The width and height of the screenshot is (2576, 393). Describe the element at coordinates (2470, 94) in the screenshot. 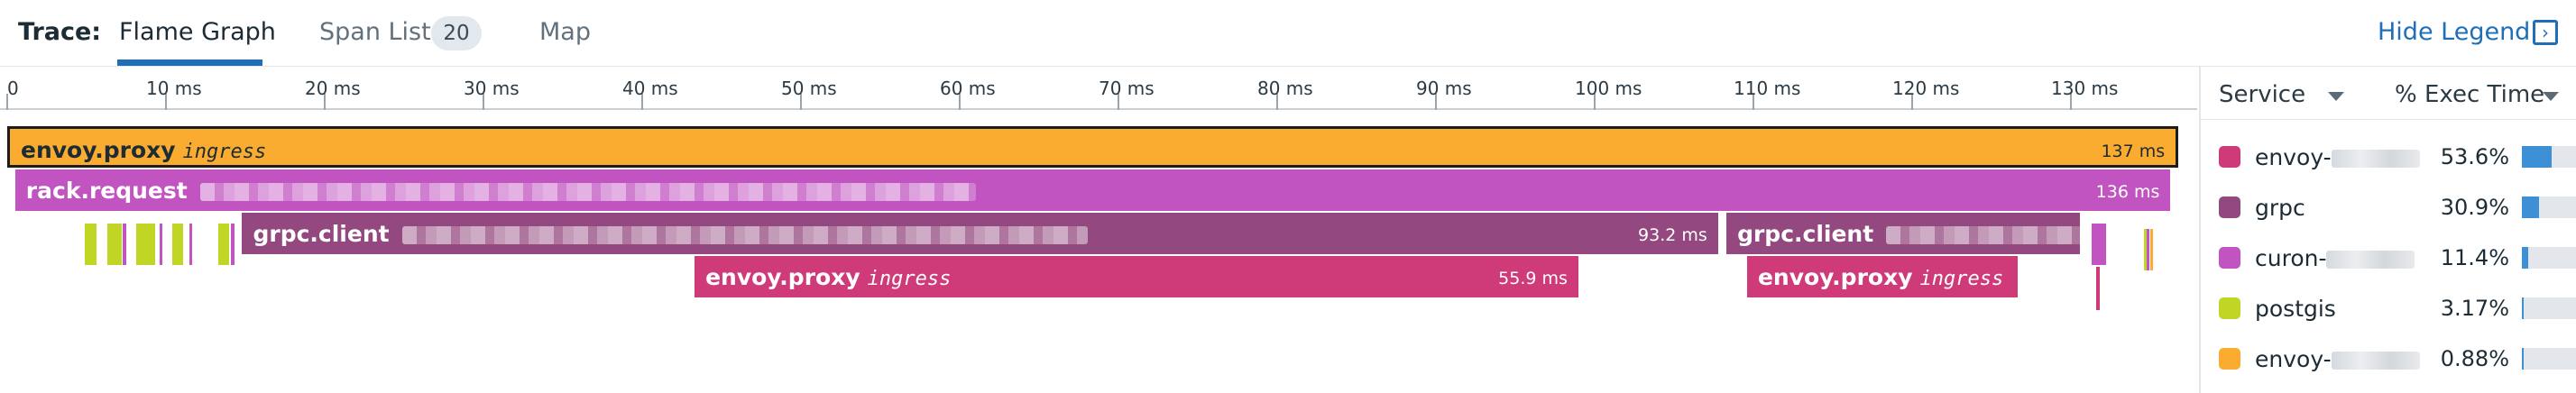

I see `exec-time-column-header: % Exec Time` at that location.